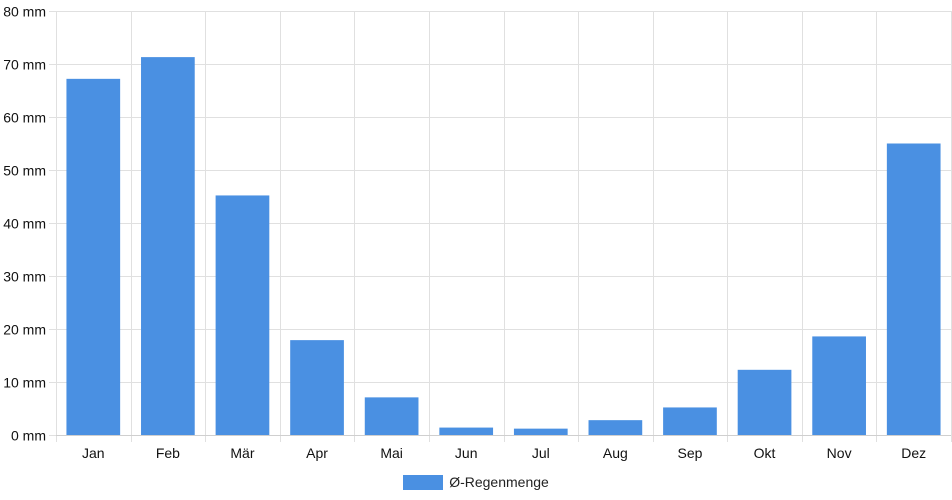  What do you see at coordinates (839, 385) in the screenshot?
I see `bar-Nov` at bounding box center [839, 385].